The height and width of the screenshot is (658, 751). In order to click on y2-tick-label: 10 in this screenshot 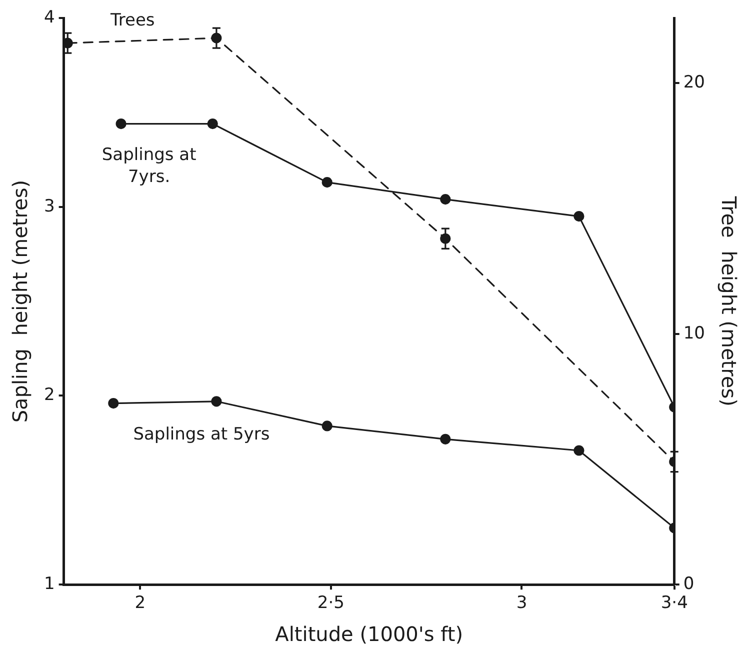, I will do `click(694, 333)`.